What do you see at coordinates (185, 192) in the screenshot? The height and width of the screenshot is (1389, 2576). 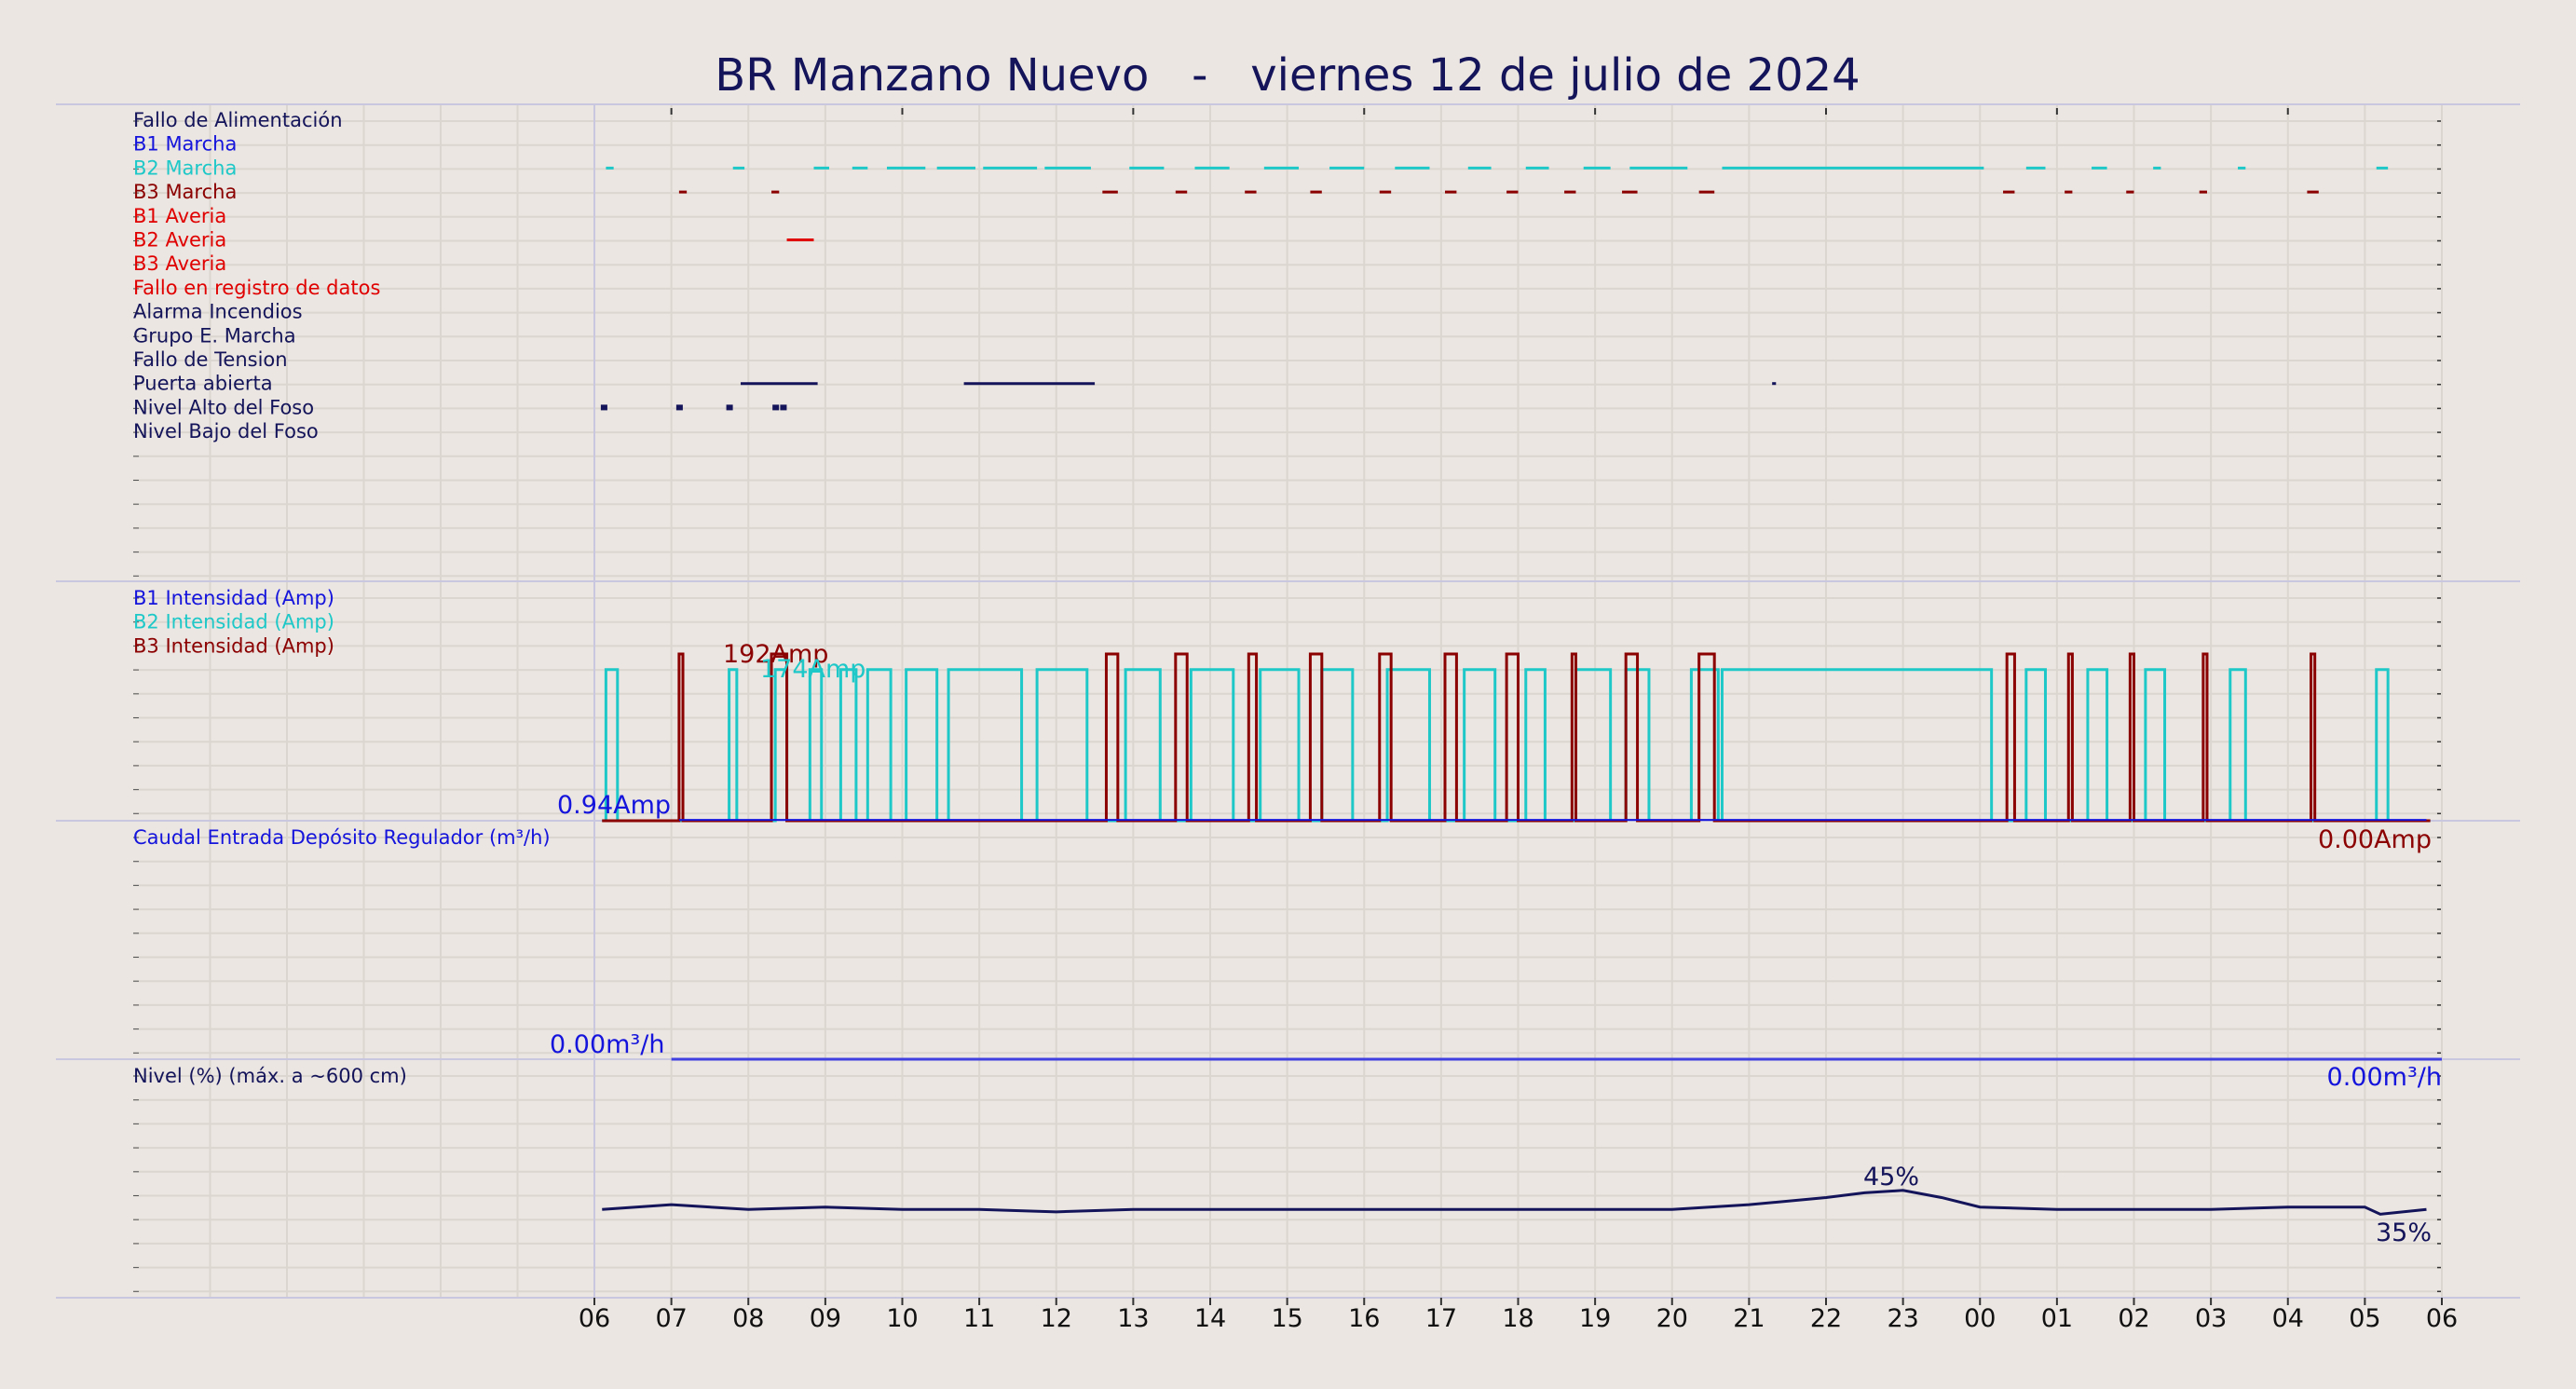 I see `signal-label: B3 Marcha` at bounding box center [185, 192].